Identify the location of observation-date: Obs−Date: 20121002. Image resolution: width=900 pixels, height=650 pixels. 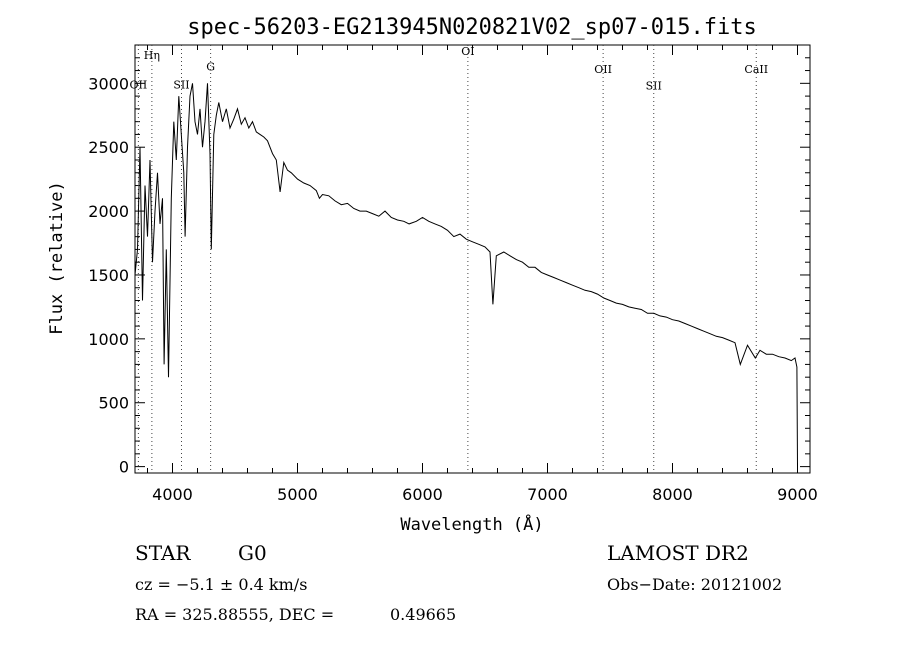
(695, 584).